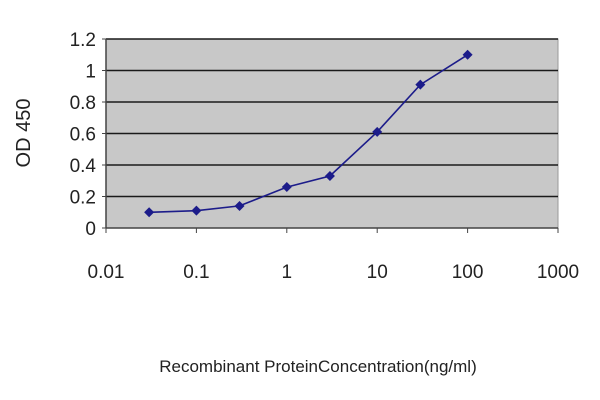 The height and width of the screenshot is (400, 600). What do you see at coordinates (83, 166) in the screenshot?
I see `y-tick-label-2: 0.4` at bounding box center [83, 166].